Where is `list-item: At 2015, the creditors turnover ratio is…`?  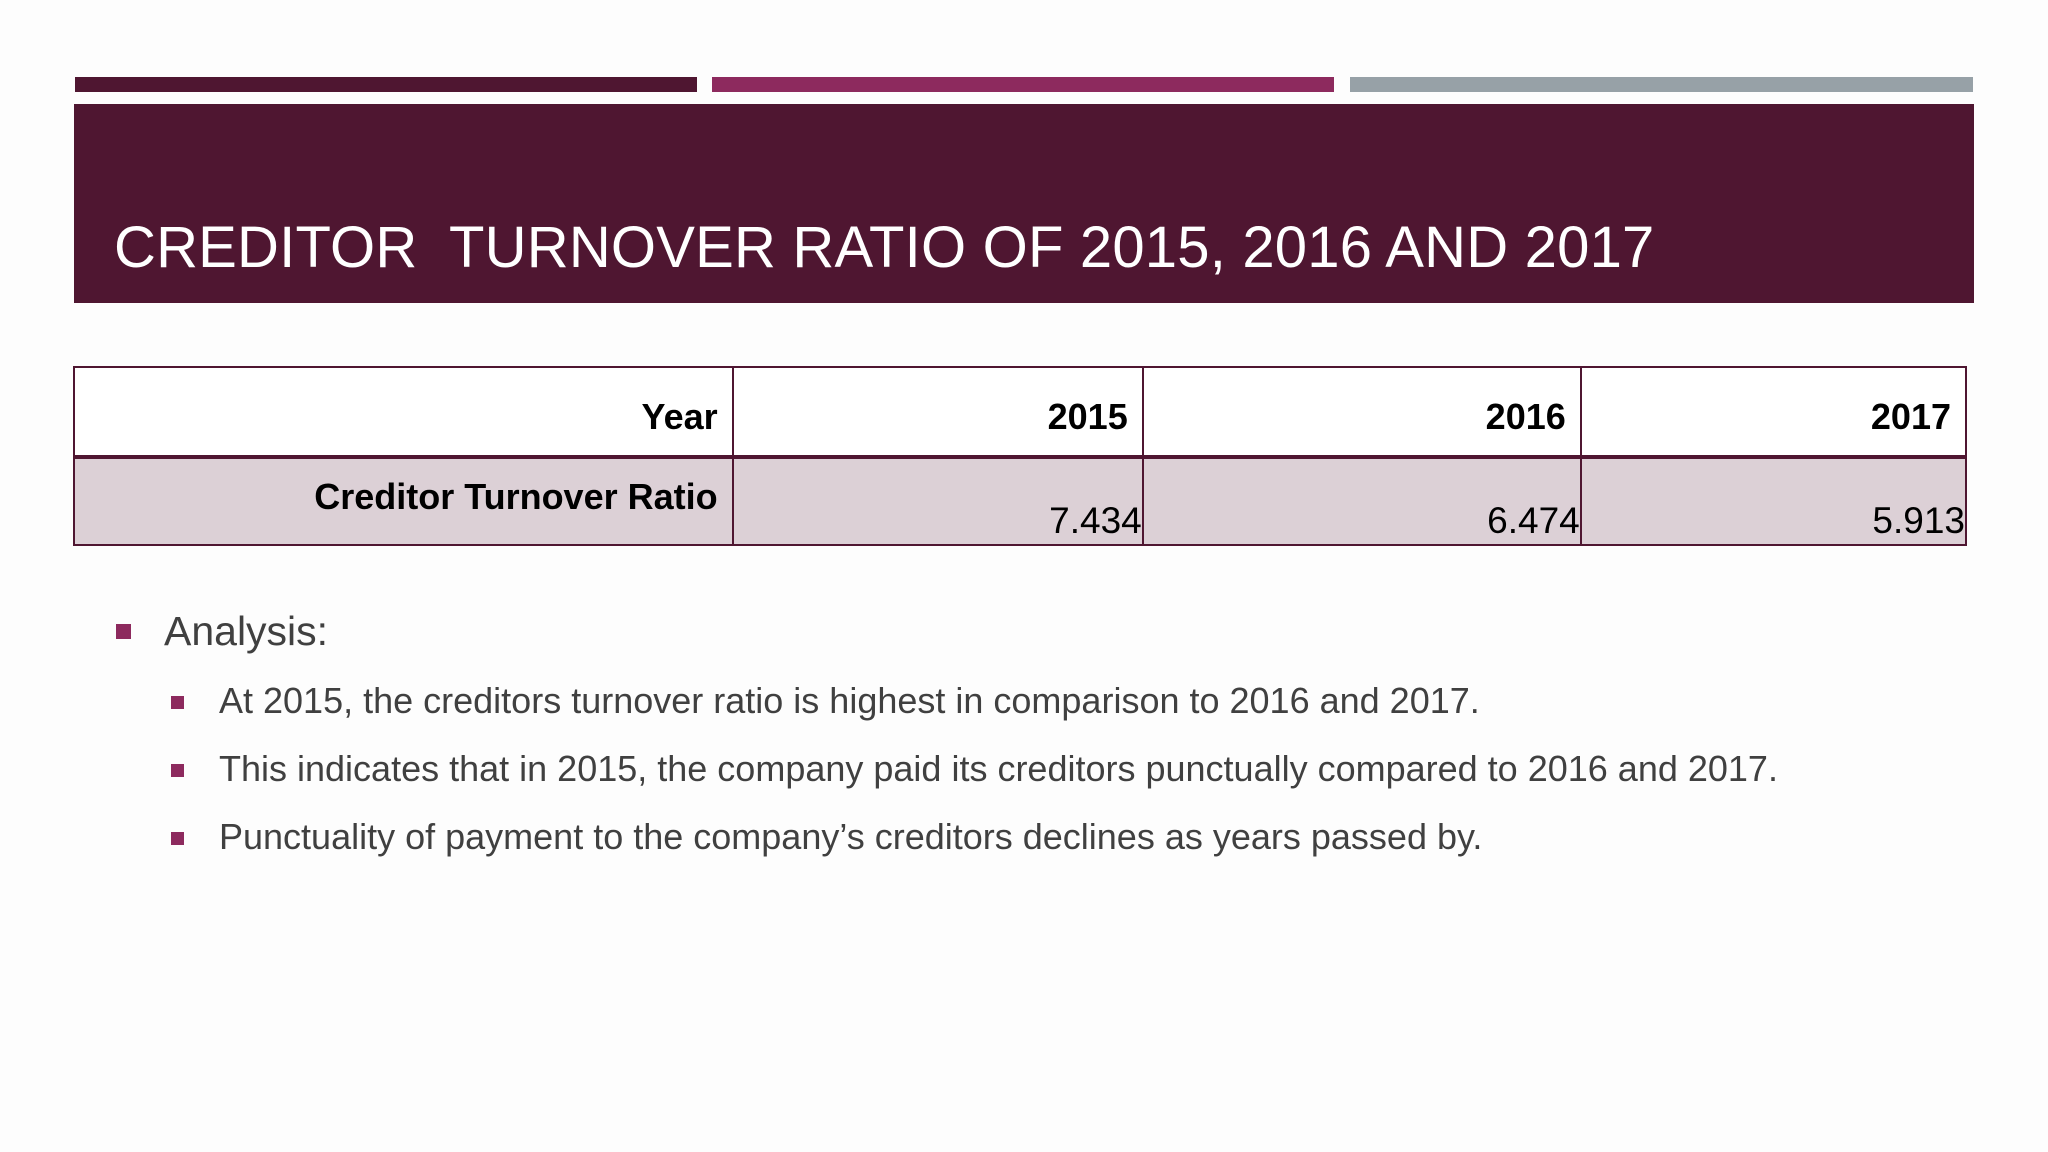
list-item: At 2015, the creditors turnover ratio is… is located at coordinates (849, 700).